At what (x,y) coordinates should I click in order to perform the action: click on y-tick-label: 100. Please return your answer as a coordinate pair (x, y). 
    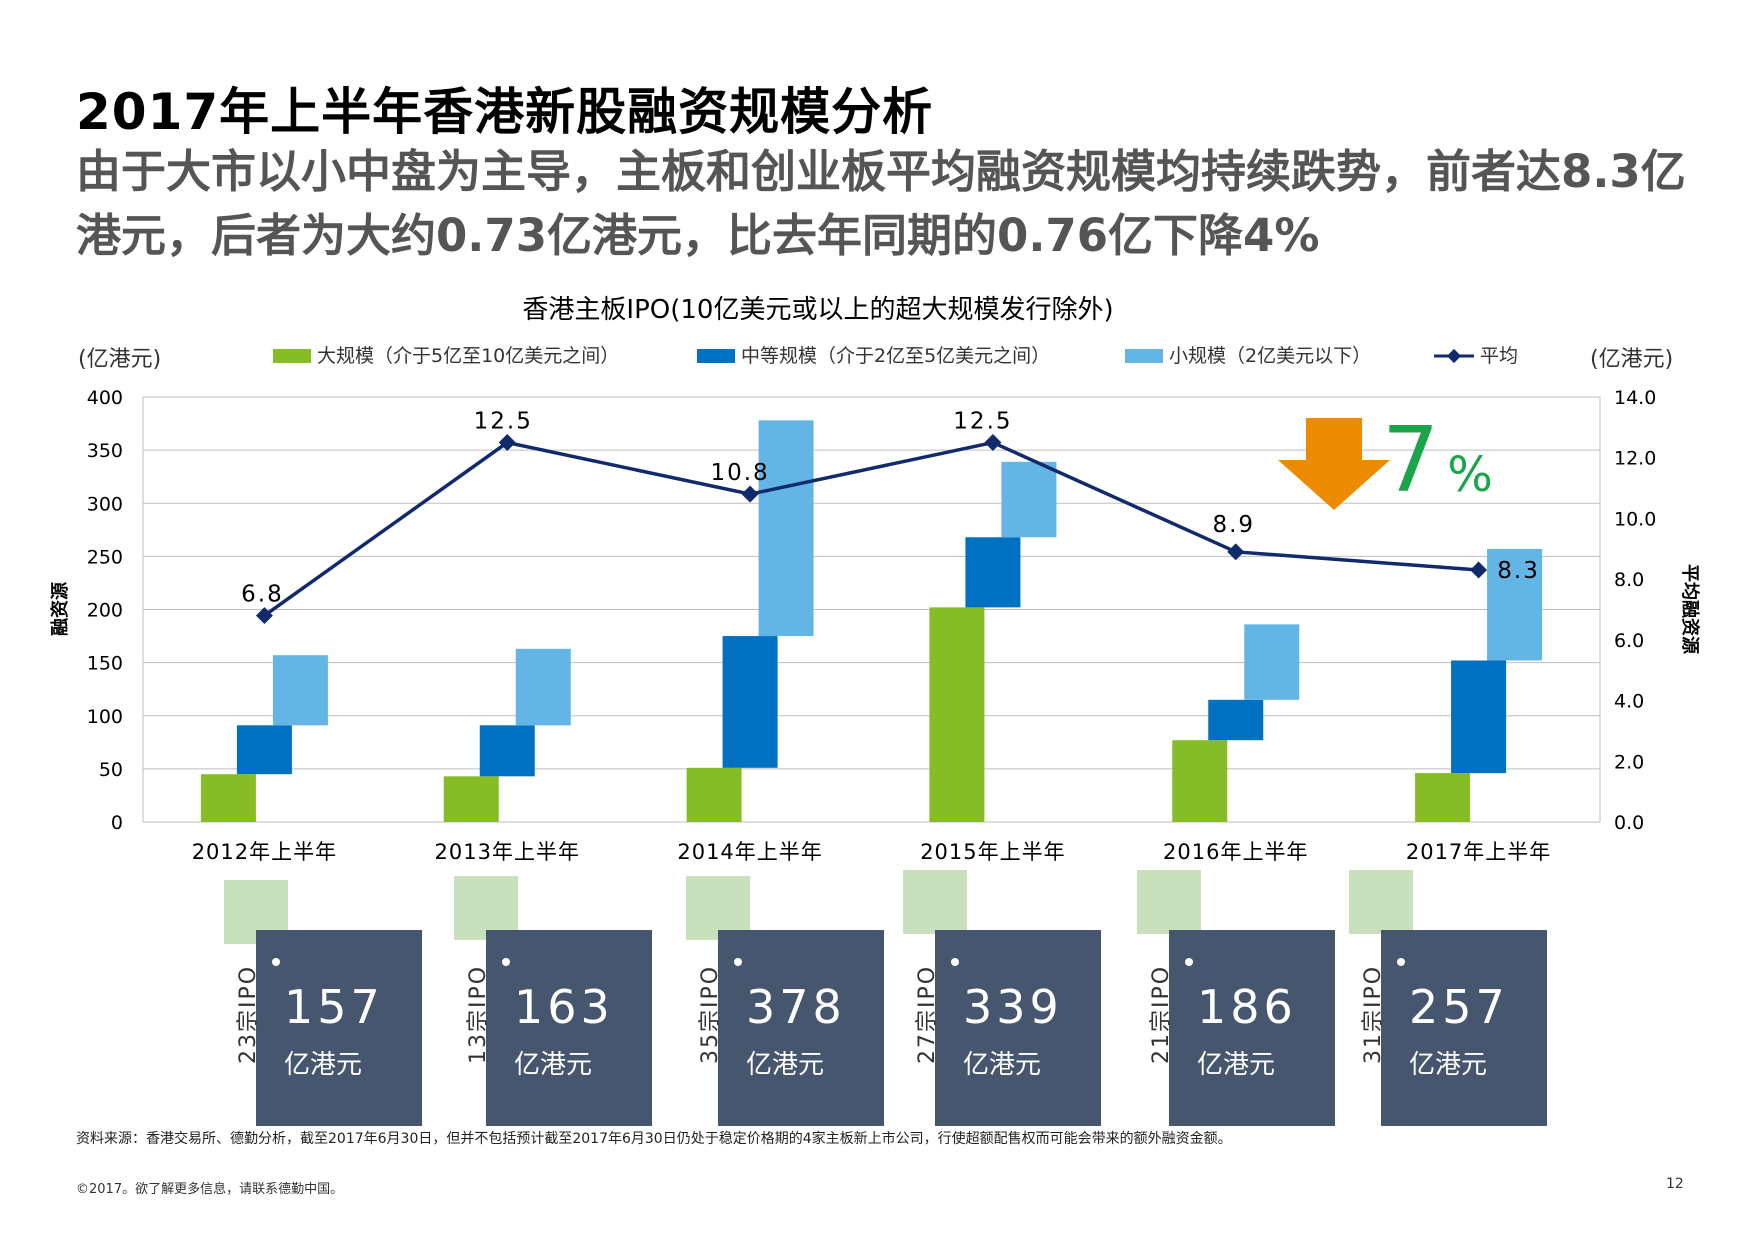
    Looking at the image, I should click on (105, 717).